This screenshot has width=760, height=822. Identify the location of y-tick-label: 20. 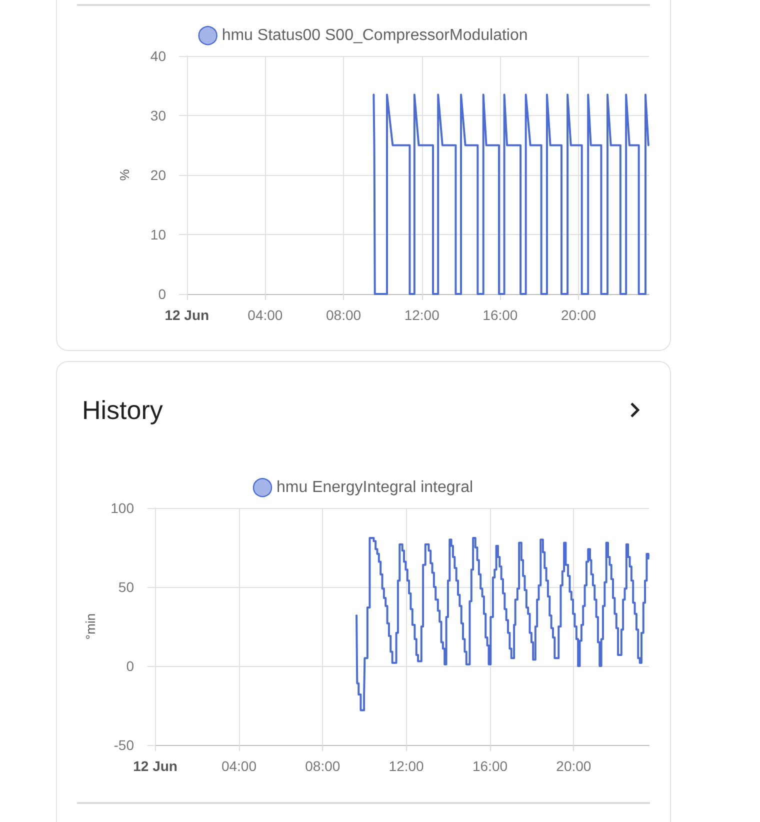
(158, 175).